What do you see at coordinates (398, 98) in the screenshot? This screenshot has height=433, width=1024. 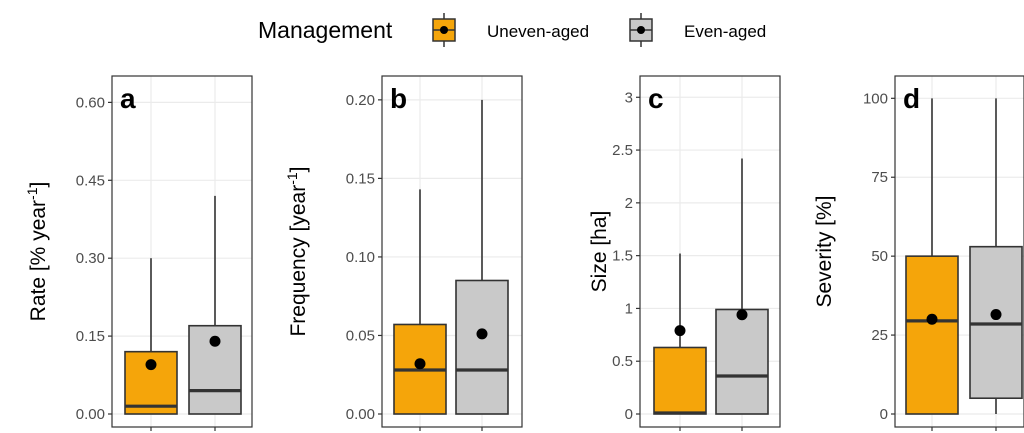 I see `panel-letter: b` at bounding box center [398, 98].